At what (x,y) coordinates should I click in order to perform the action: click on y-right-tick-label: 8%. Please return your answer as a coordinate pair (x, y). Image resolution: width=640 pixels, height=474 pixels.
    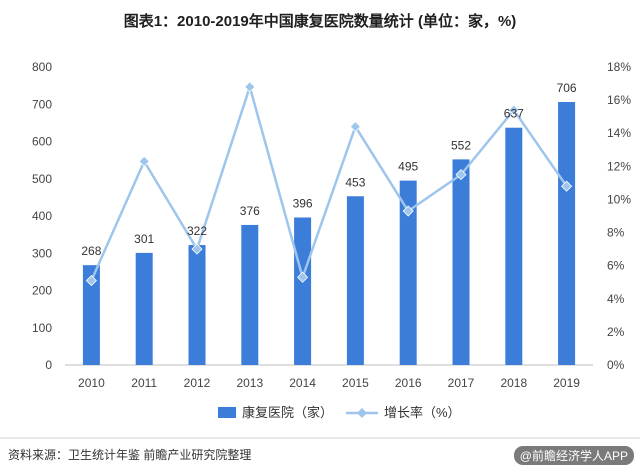
    Looking at the image, I should click on (616, 233).